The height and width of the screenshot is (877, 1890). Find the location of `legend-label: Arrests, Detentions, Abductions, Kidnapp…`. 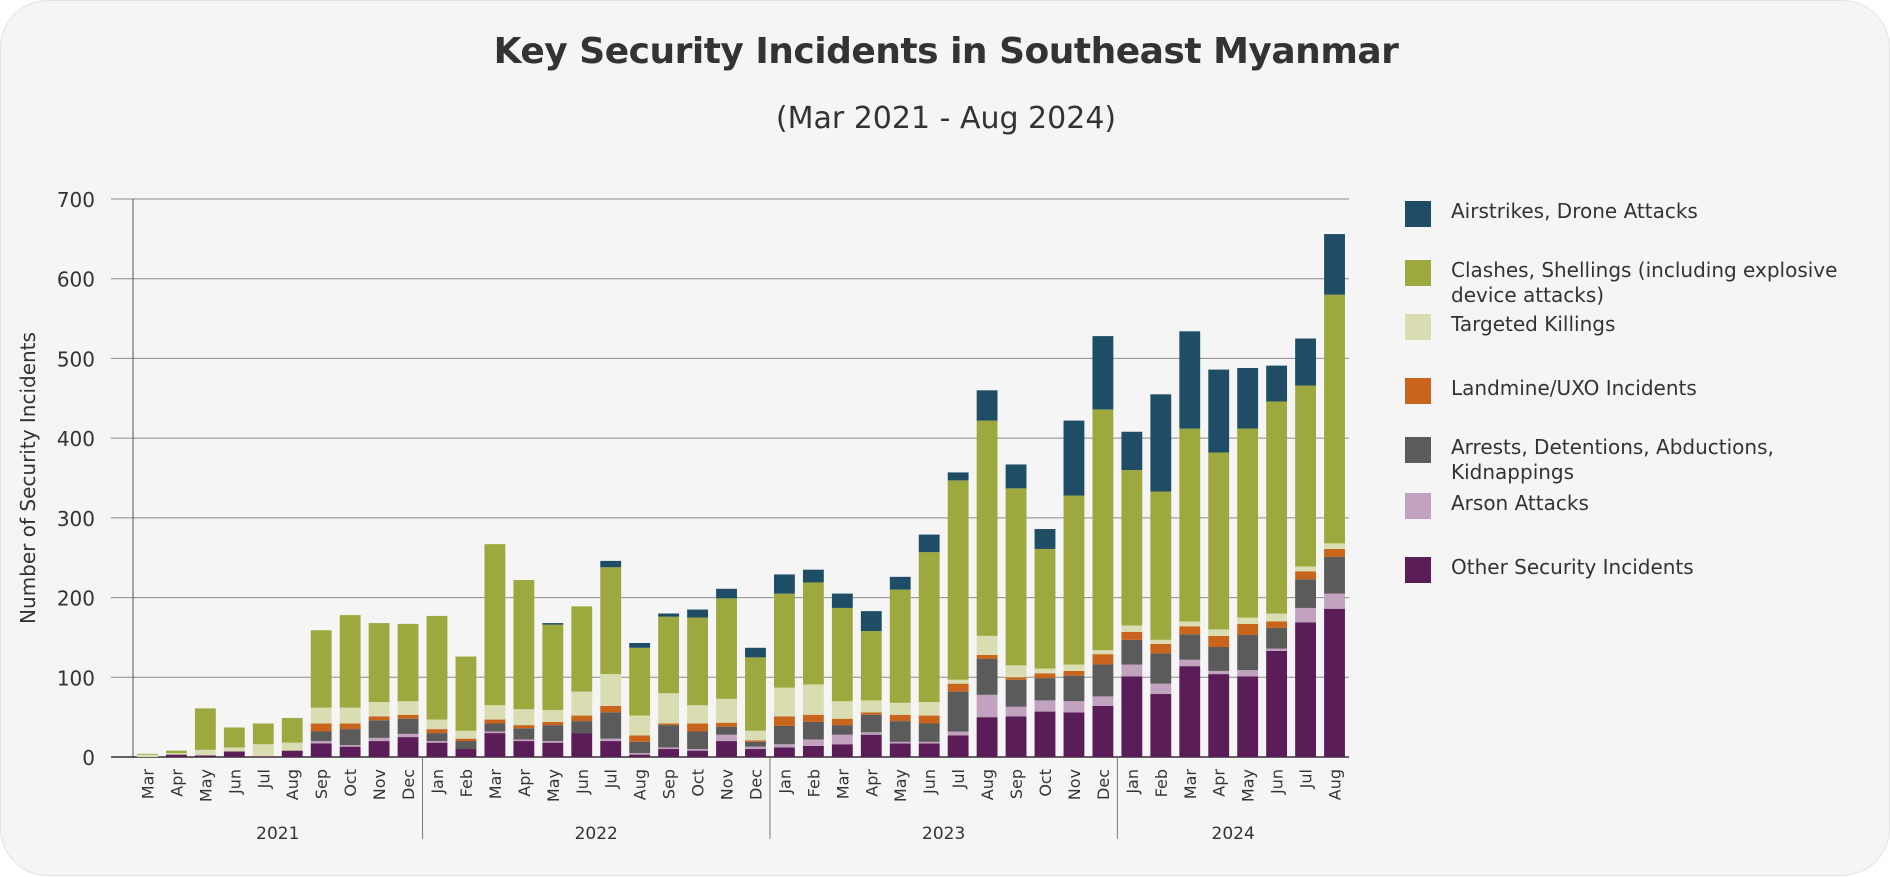

legend-label: Arrests, Detentions, Abductions, Kidnapp… is located at coordinates (1612, 459).